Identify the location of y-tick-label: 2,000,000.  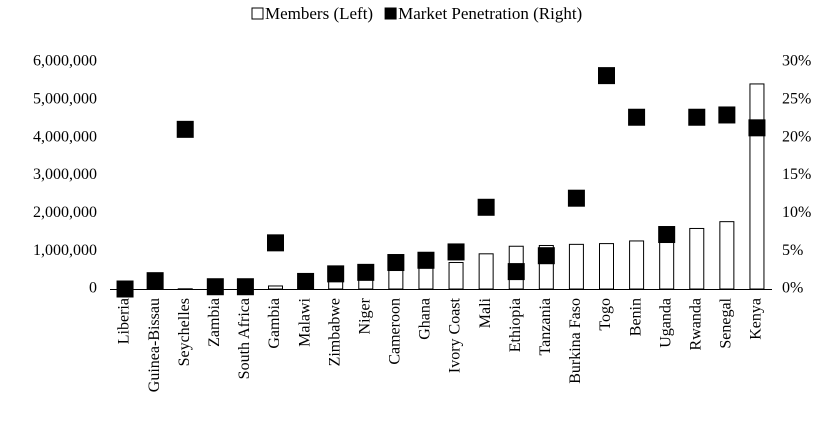
(65, 212).